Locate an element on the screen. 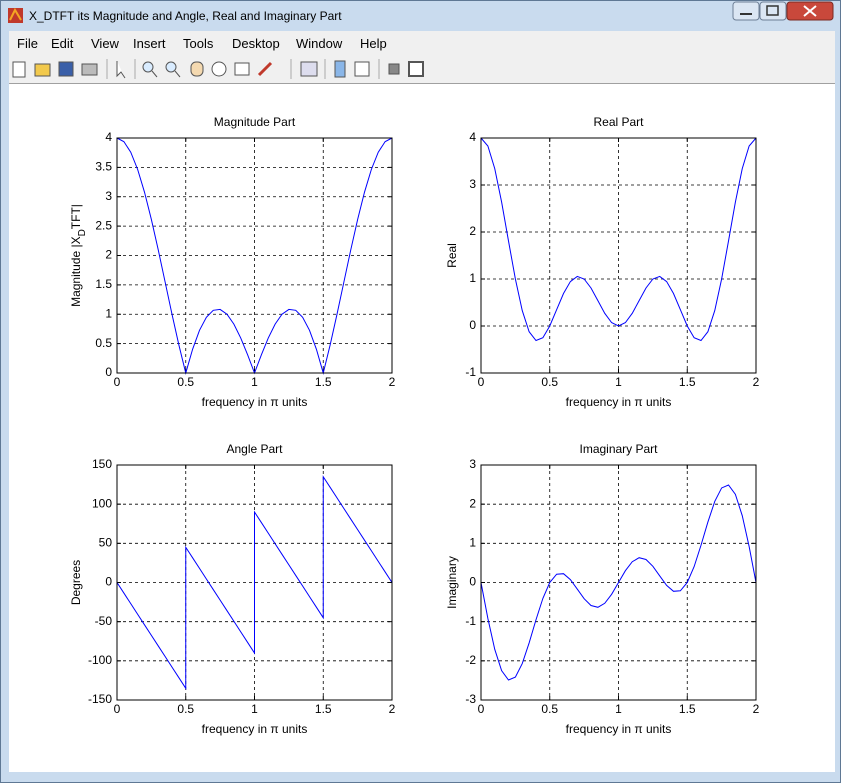 This screenshot has width=841, height=783. axes-title: Angle Part is located at coordinates (254, 449).